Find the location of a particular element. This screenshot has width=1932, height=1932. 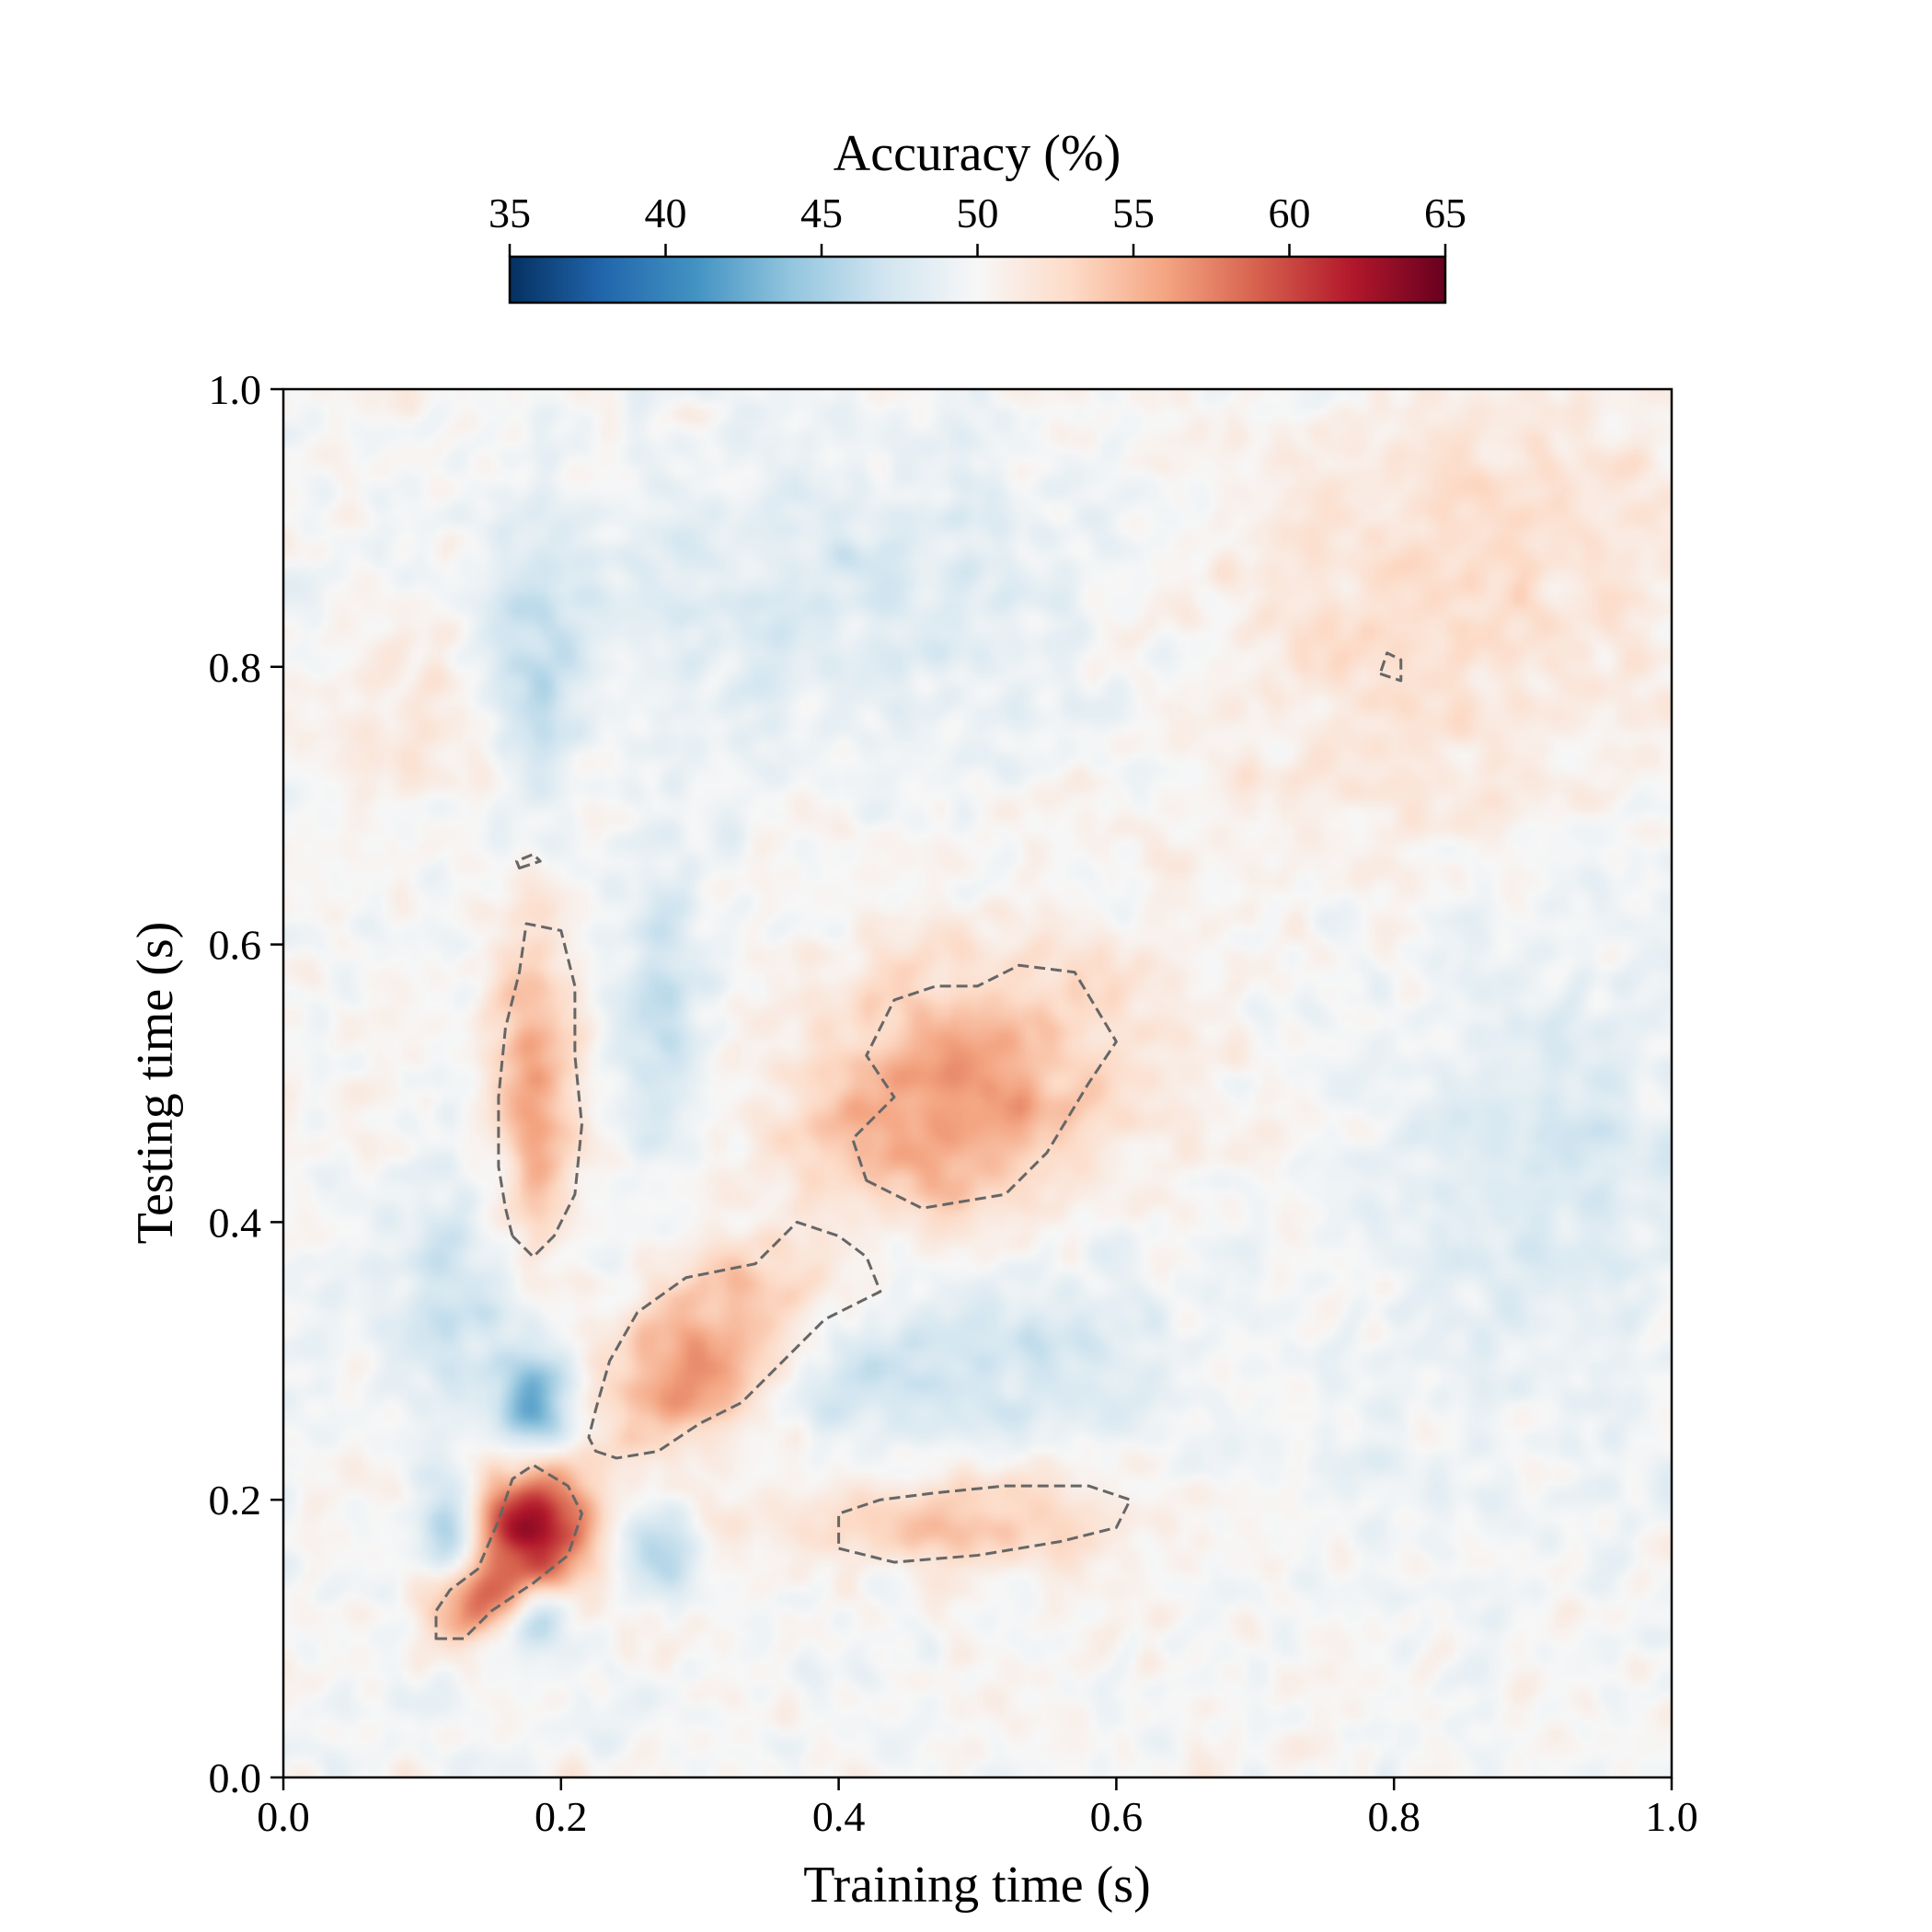

colorbar-gradient is located at coordinates (977, 280).